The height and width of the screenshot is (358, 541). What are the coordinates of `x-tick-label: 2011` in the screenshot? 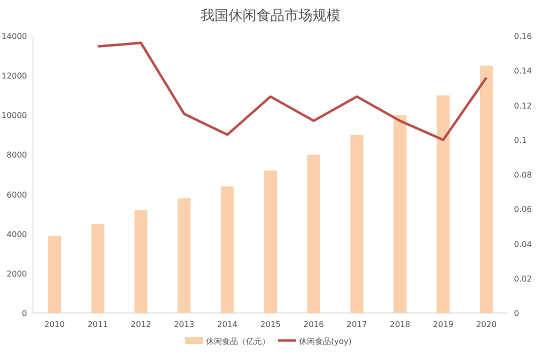 It's located at (98, 324).